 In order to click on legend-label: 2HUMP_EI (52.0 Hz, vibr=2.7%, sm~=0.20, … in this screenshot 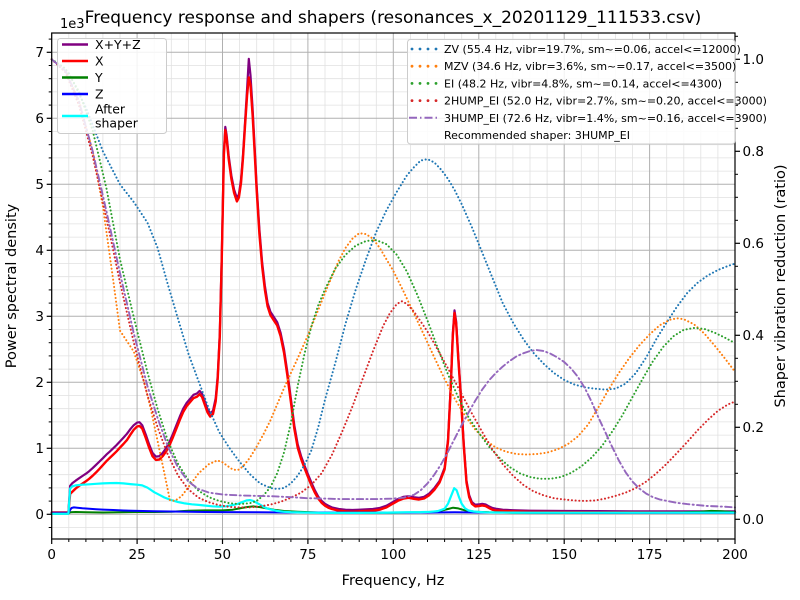, I will do `click(605, 101)`.